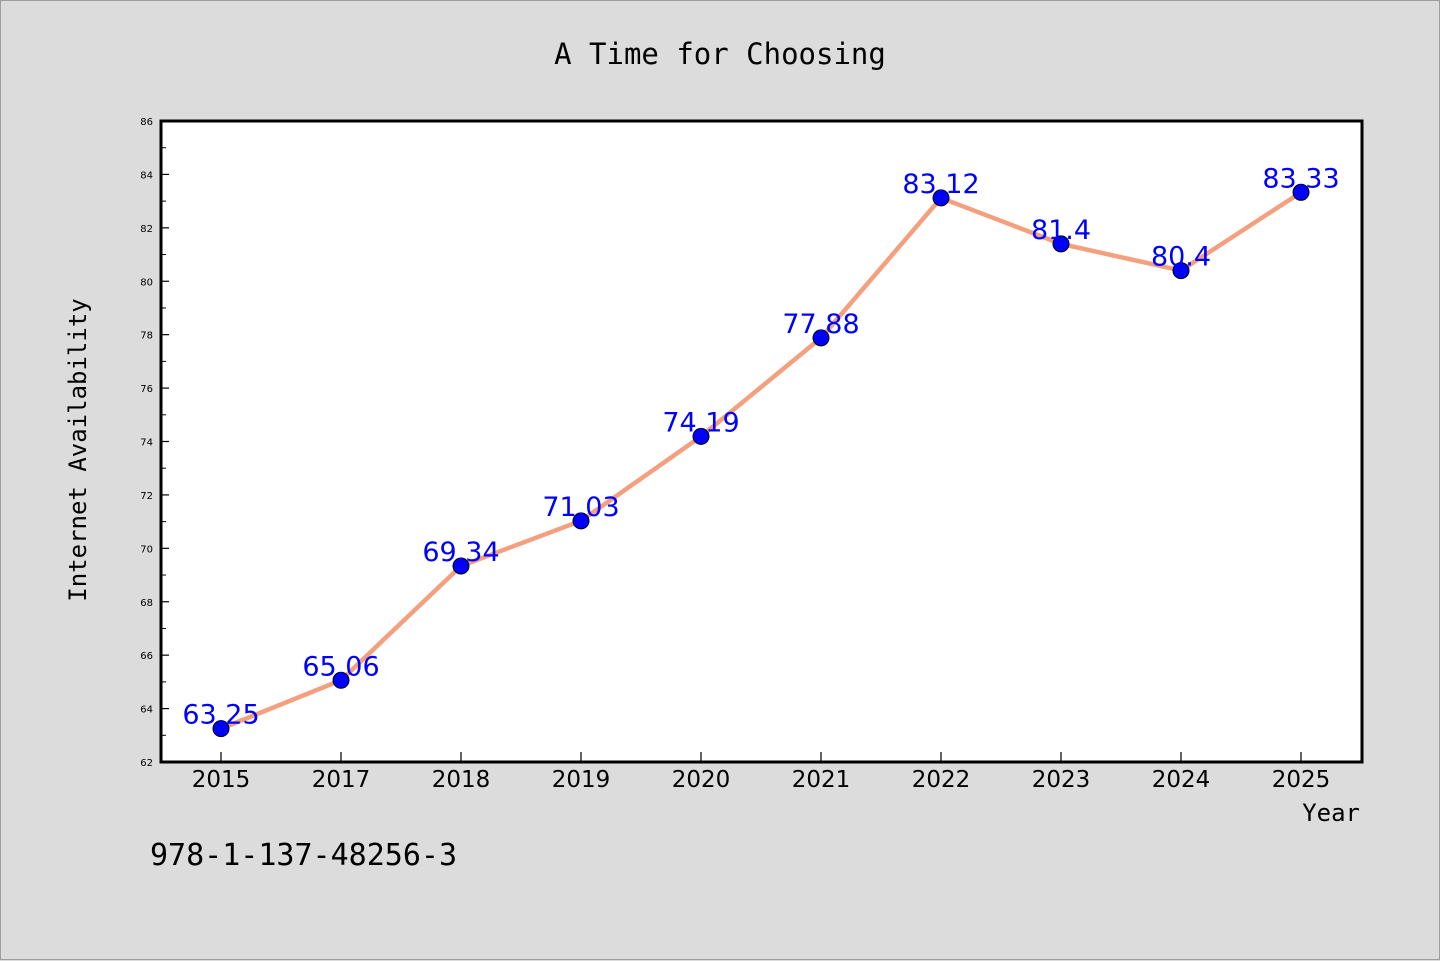 This screenshot has height=961, width=1440. I want to click on y-axis-label: Internet Availability, so click(78, 449).